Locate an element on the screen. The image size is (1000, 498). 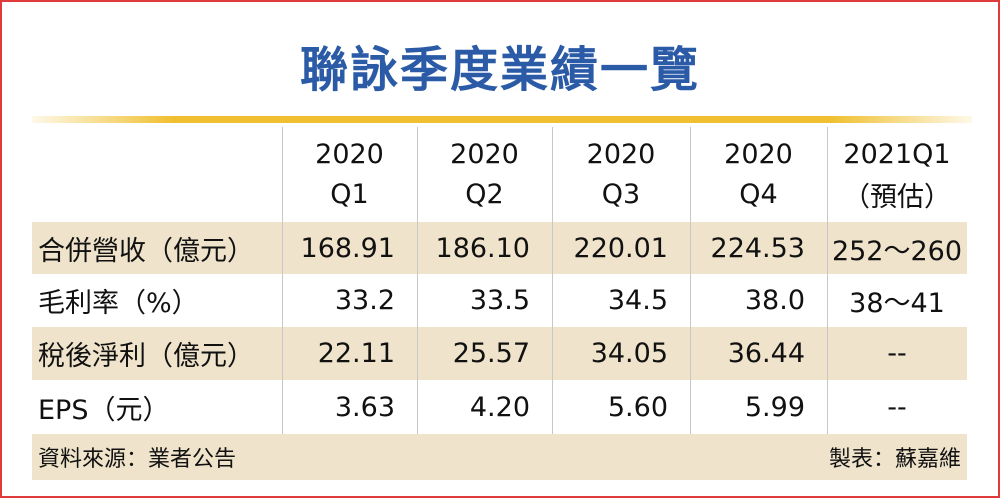
table-cell: 25.57 is located at coordinates (491, 353).